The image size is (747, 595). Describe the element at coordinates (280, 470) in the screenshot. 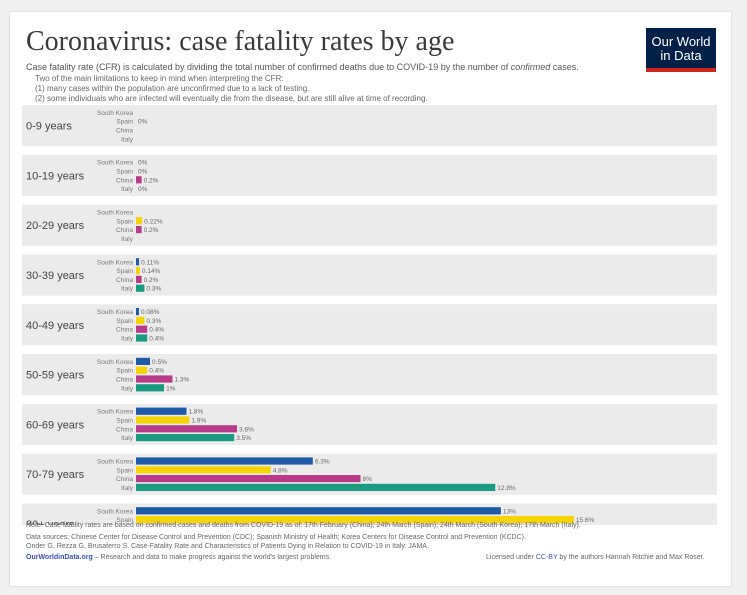

I see `value-label: 4.8%` at that location.